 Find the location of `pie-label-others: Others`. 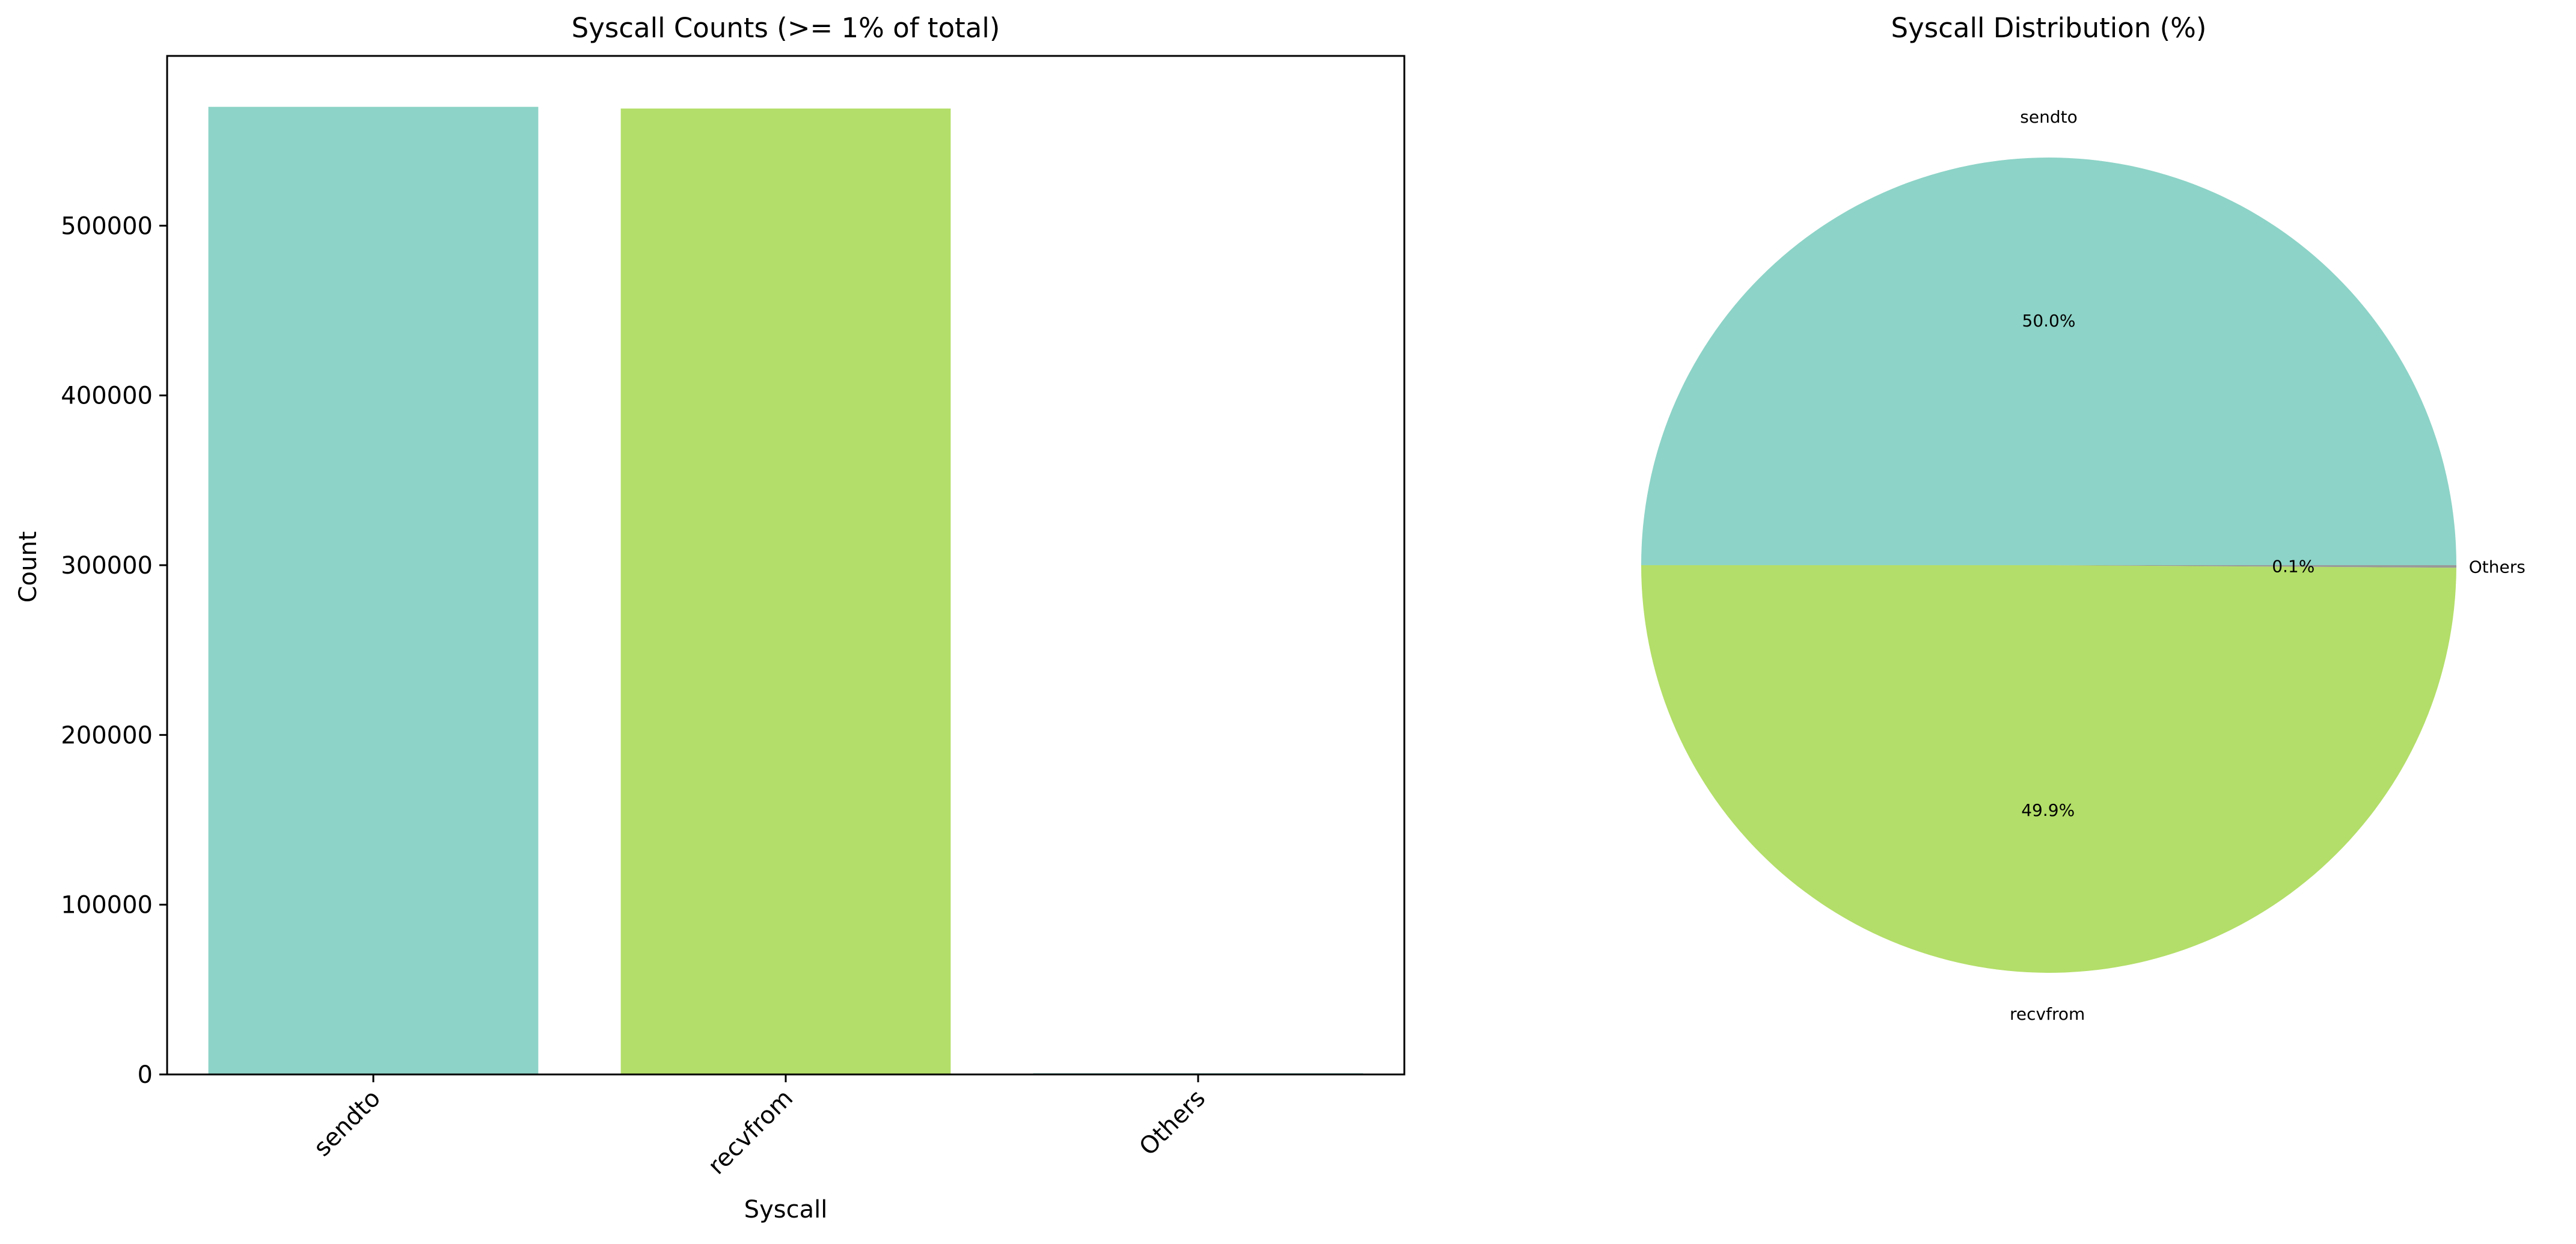

pie-label-others: Others is located at coordinates (2497, 567).